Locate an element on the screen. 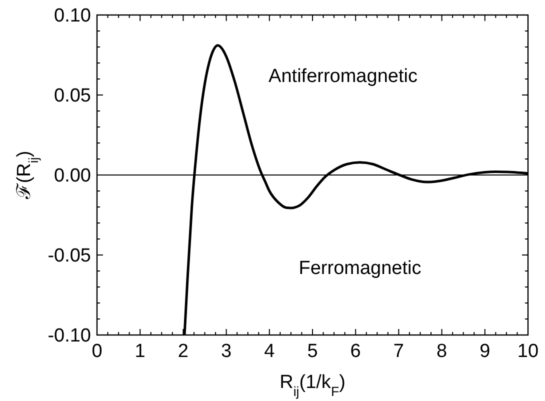 This screenshot has height=401, width=545. x-tick-label: 4 is located at coordinates (270, 351).